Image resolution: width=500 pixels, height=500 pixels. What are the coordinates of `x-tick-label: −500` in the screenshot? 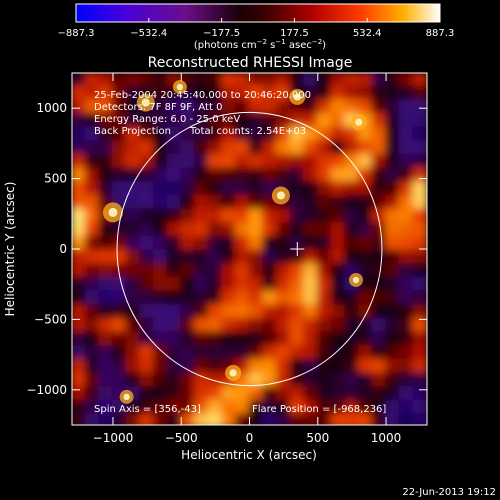 It's located at (181, 438).